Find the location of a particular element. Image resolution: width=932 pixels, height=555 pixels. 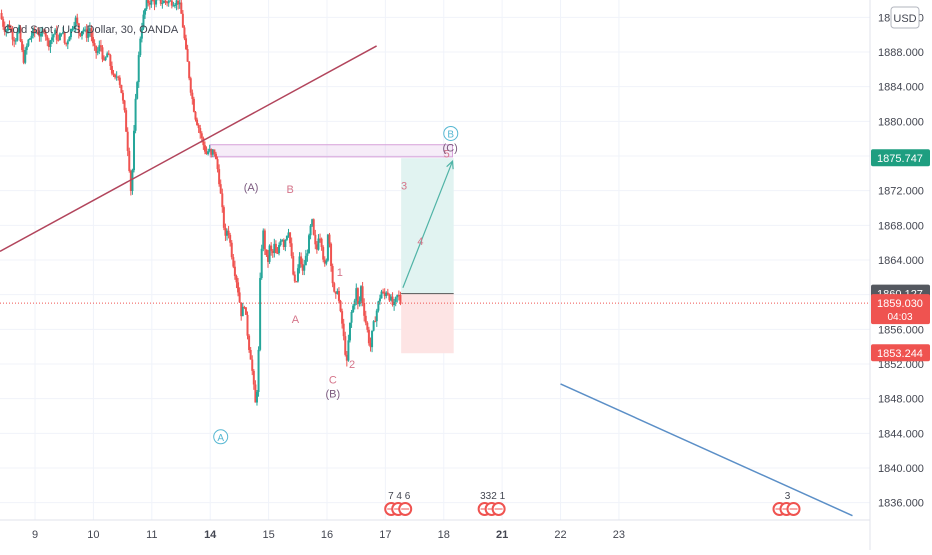

y-tick-label: 1880.000 is located at coordinates (901, 122).